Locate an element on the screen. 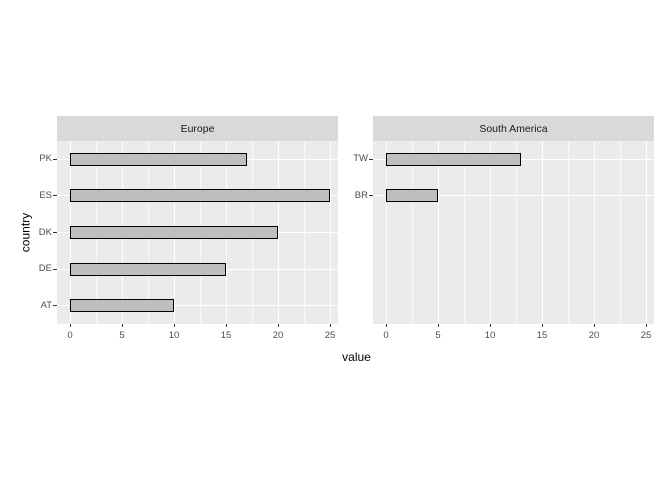 This screenshot has height=480, width=672. facet-strip-label: Europe is located at coordinates (197, 128).